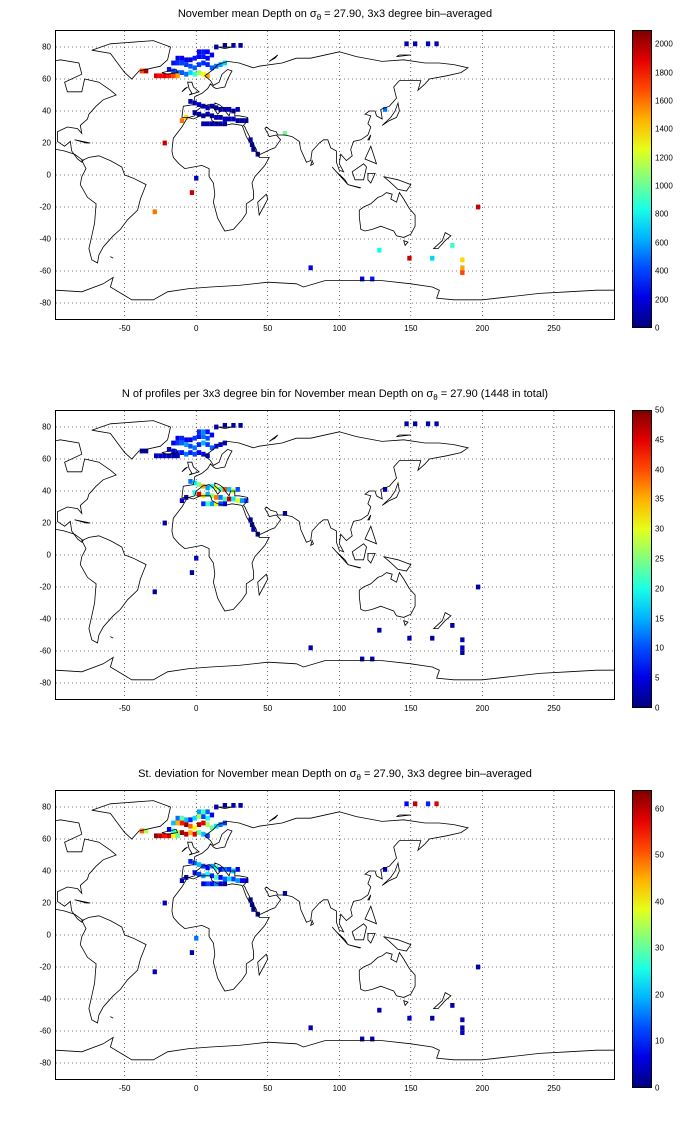 Image resolution: width=696 pixels, height=1140 pixels. I want to click on y-tick-label: -60, so click(45, 1031).